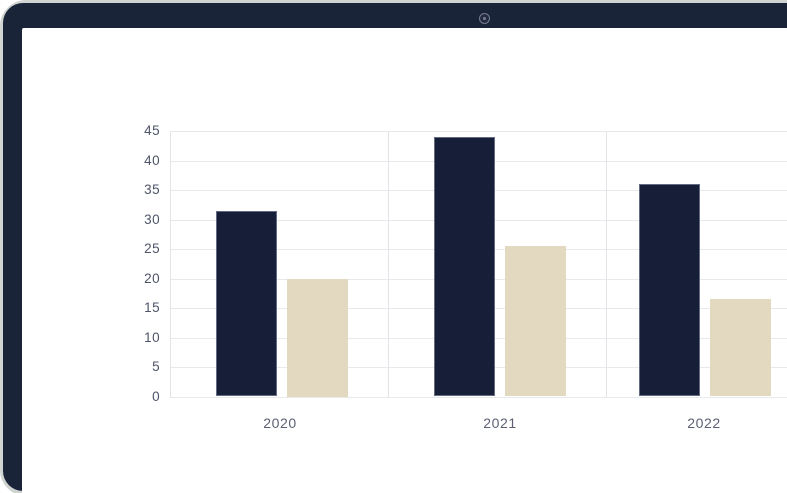 Image resolution: width=787 pixels, height=493 pixels. What do you see at coordinates (152, 130) in the screenshot?
I see `y-axis-tick-label: 45` at bounding box center [152, 130].